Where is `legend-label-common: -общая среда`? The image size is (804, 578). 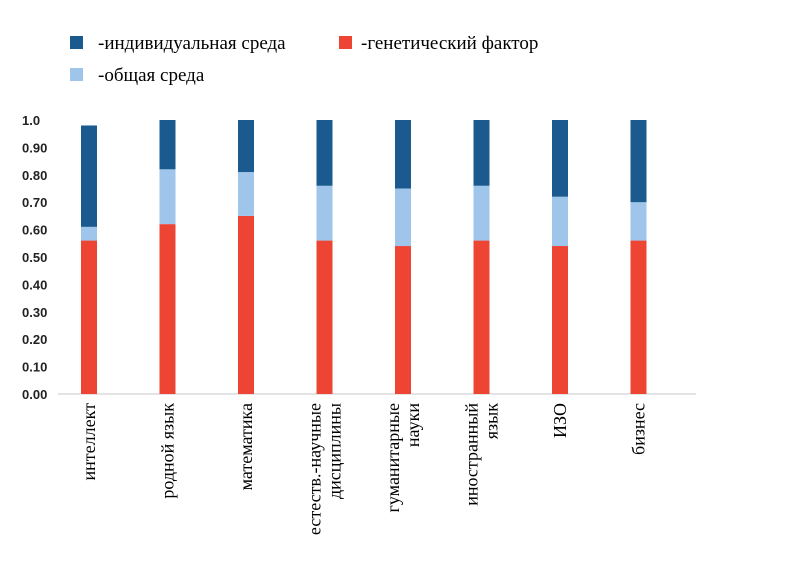
legend-label-common: -общая среда is located at coordinates (151, 75).